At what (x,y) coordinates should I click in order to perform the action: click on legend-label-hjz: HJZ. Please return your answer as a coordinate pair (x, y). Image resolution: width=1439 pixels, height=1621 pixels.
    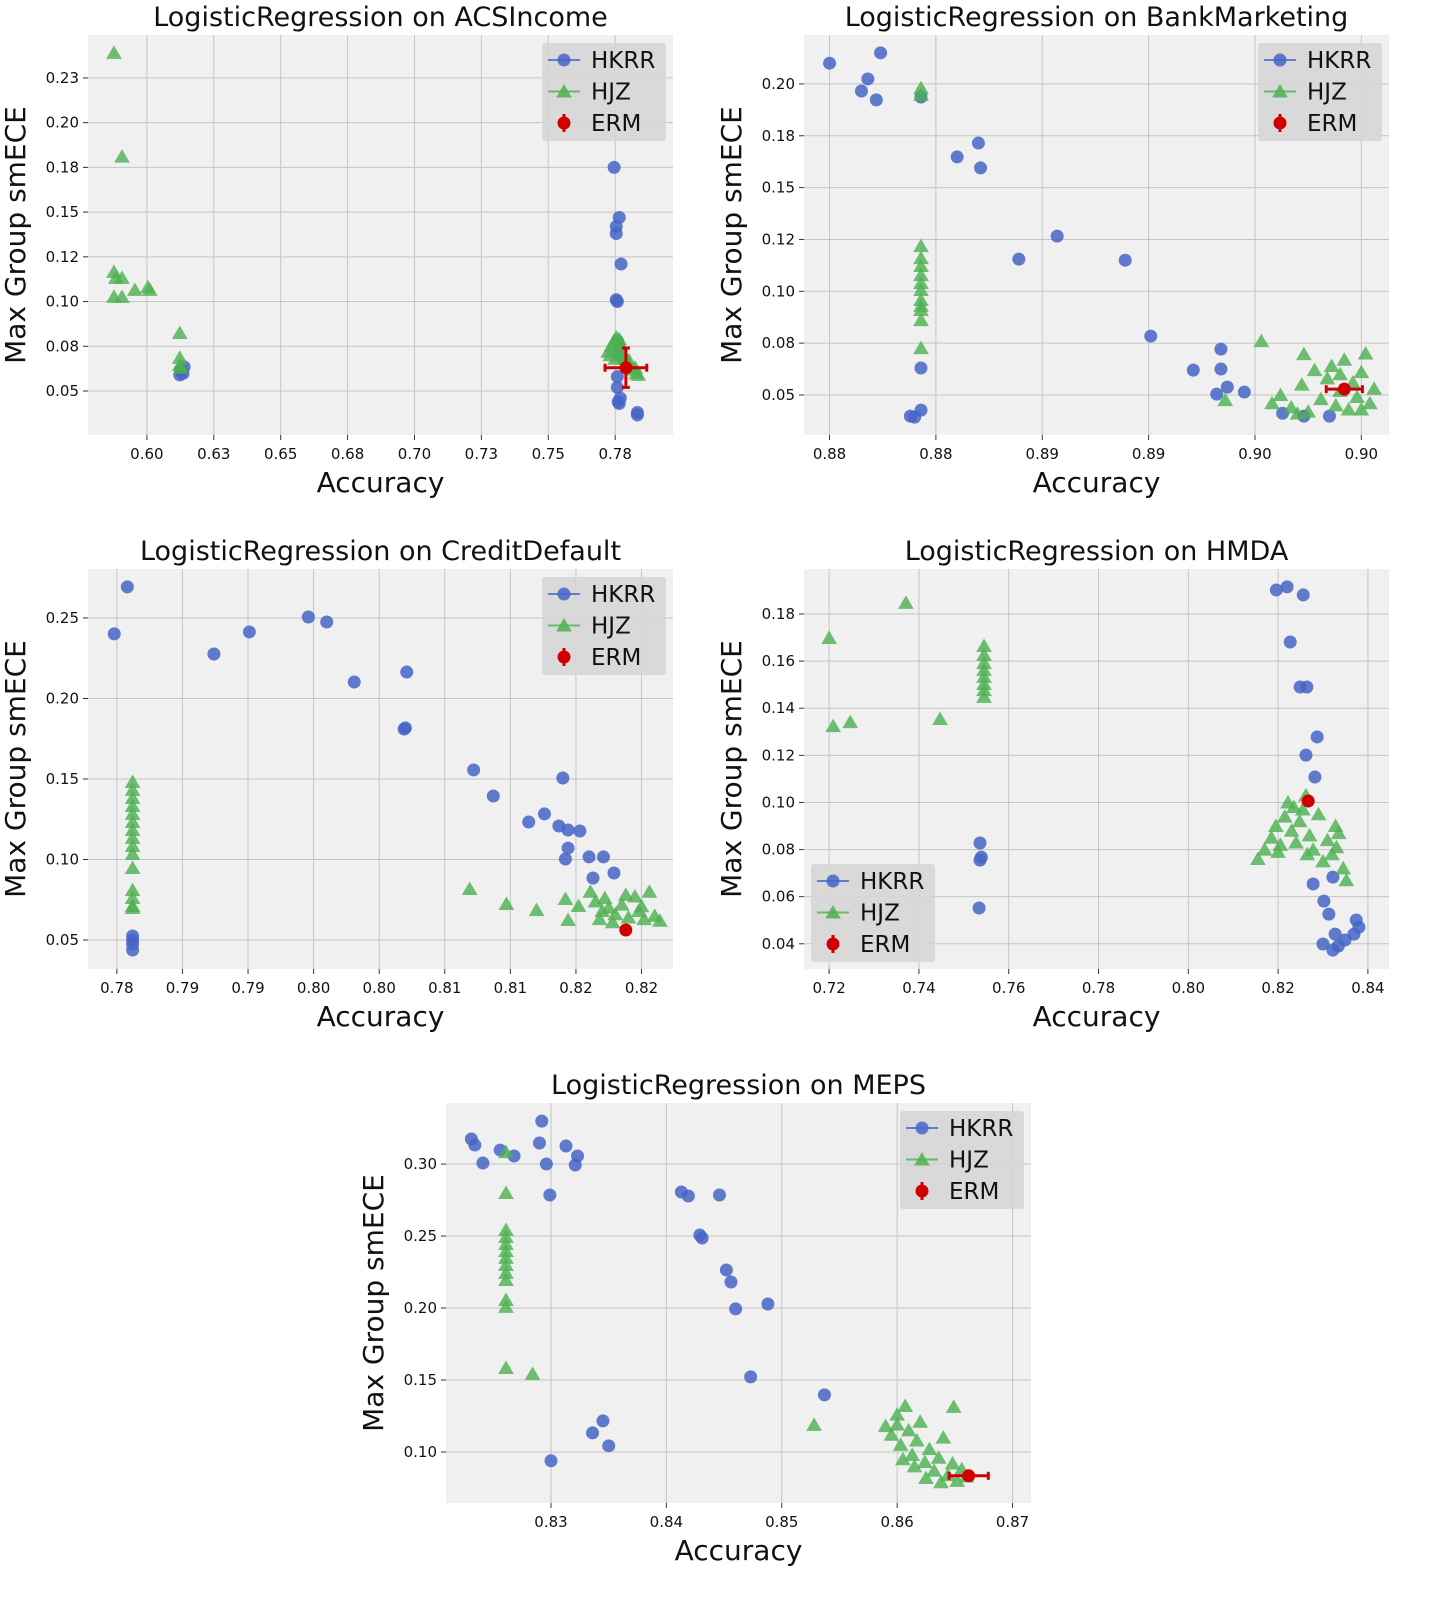
    Looking at the image, I should click on (880, 914).